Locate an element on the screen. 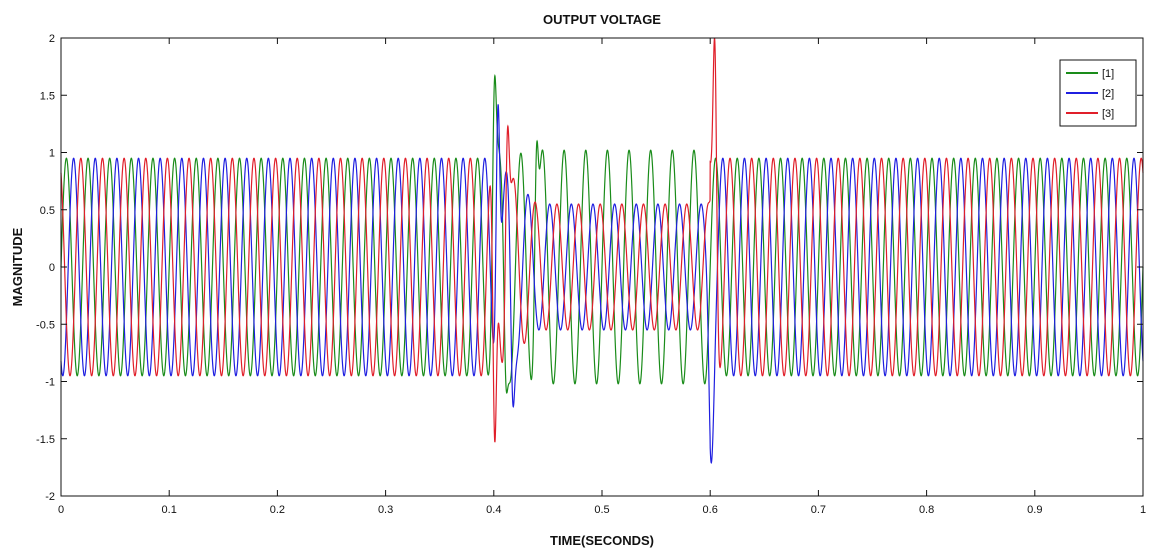 The width and height of the screenshot is (1152, 554). y-tick-label: -0.5 is located at coordinates (45, 325).